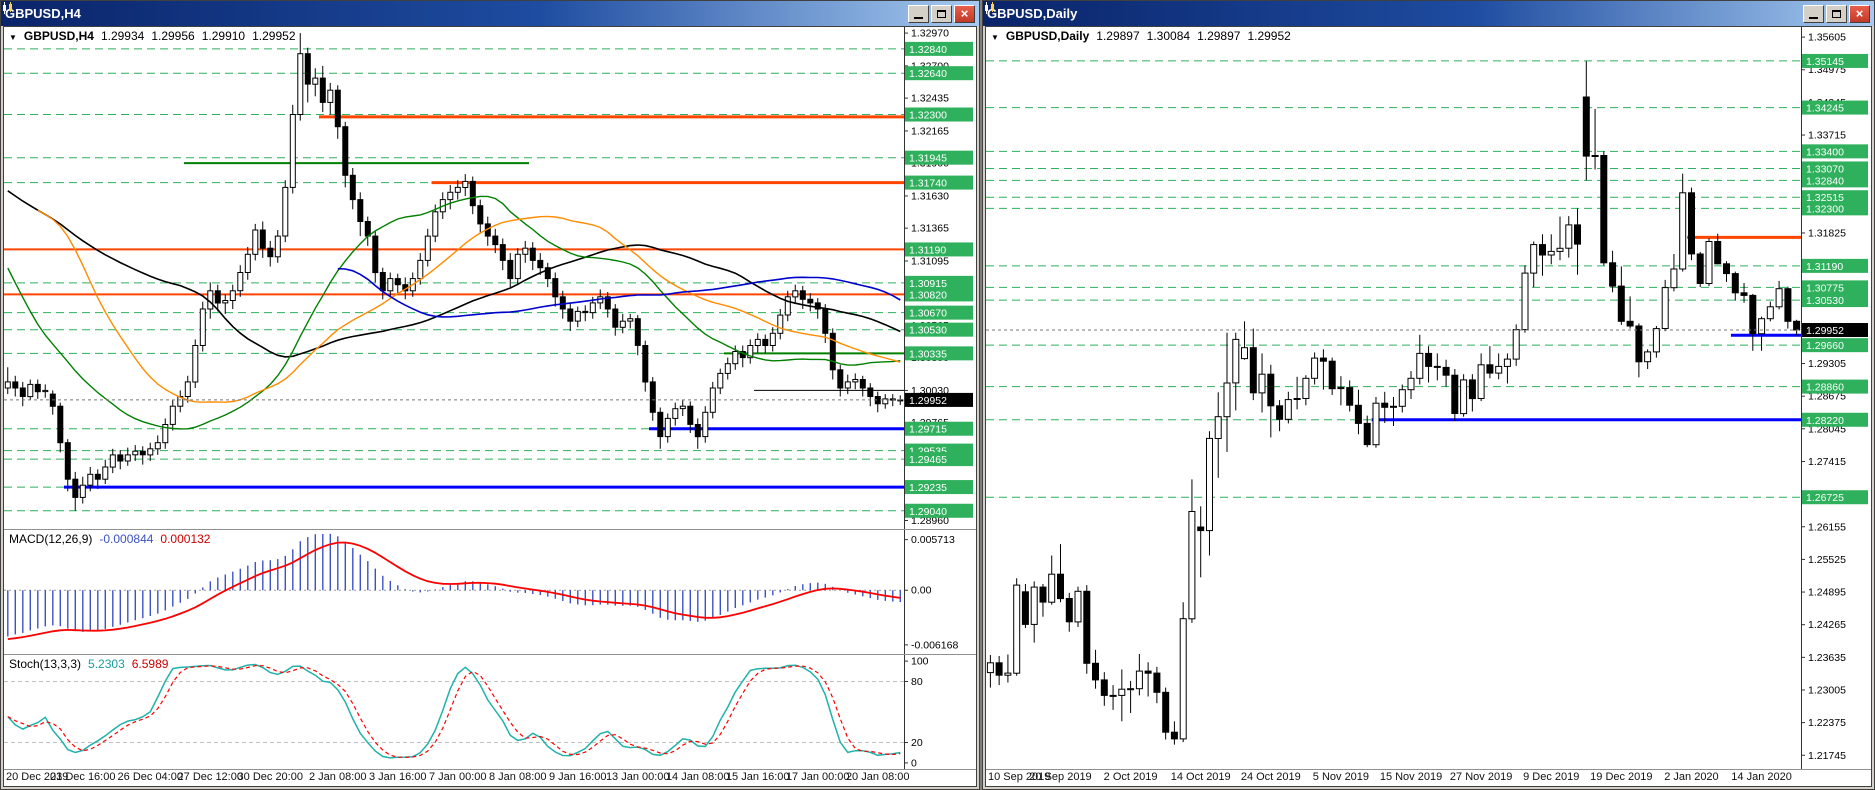 The width and height of the screenshot is (1875, 790). I want to click on svg-text: 1.24265, so click(1827, 625).